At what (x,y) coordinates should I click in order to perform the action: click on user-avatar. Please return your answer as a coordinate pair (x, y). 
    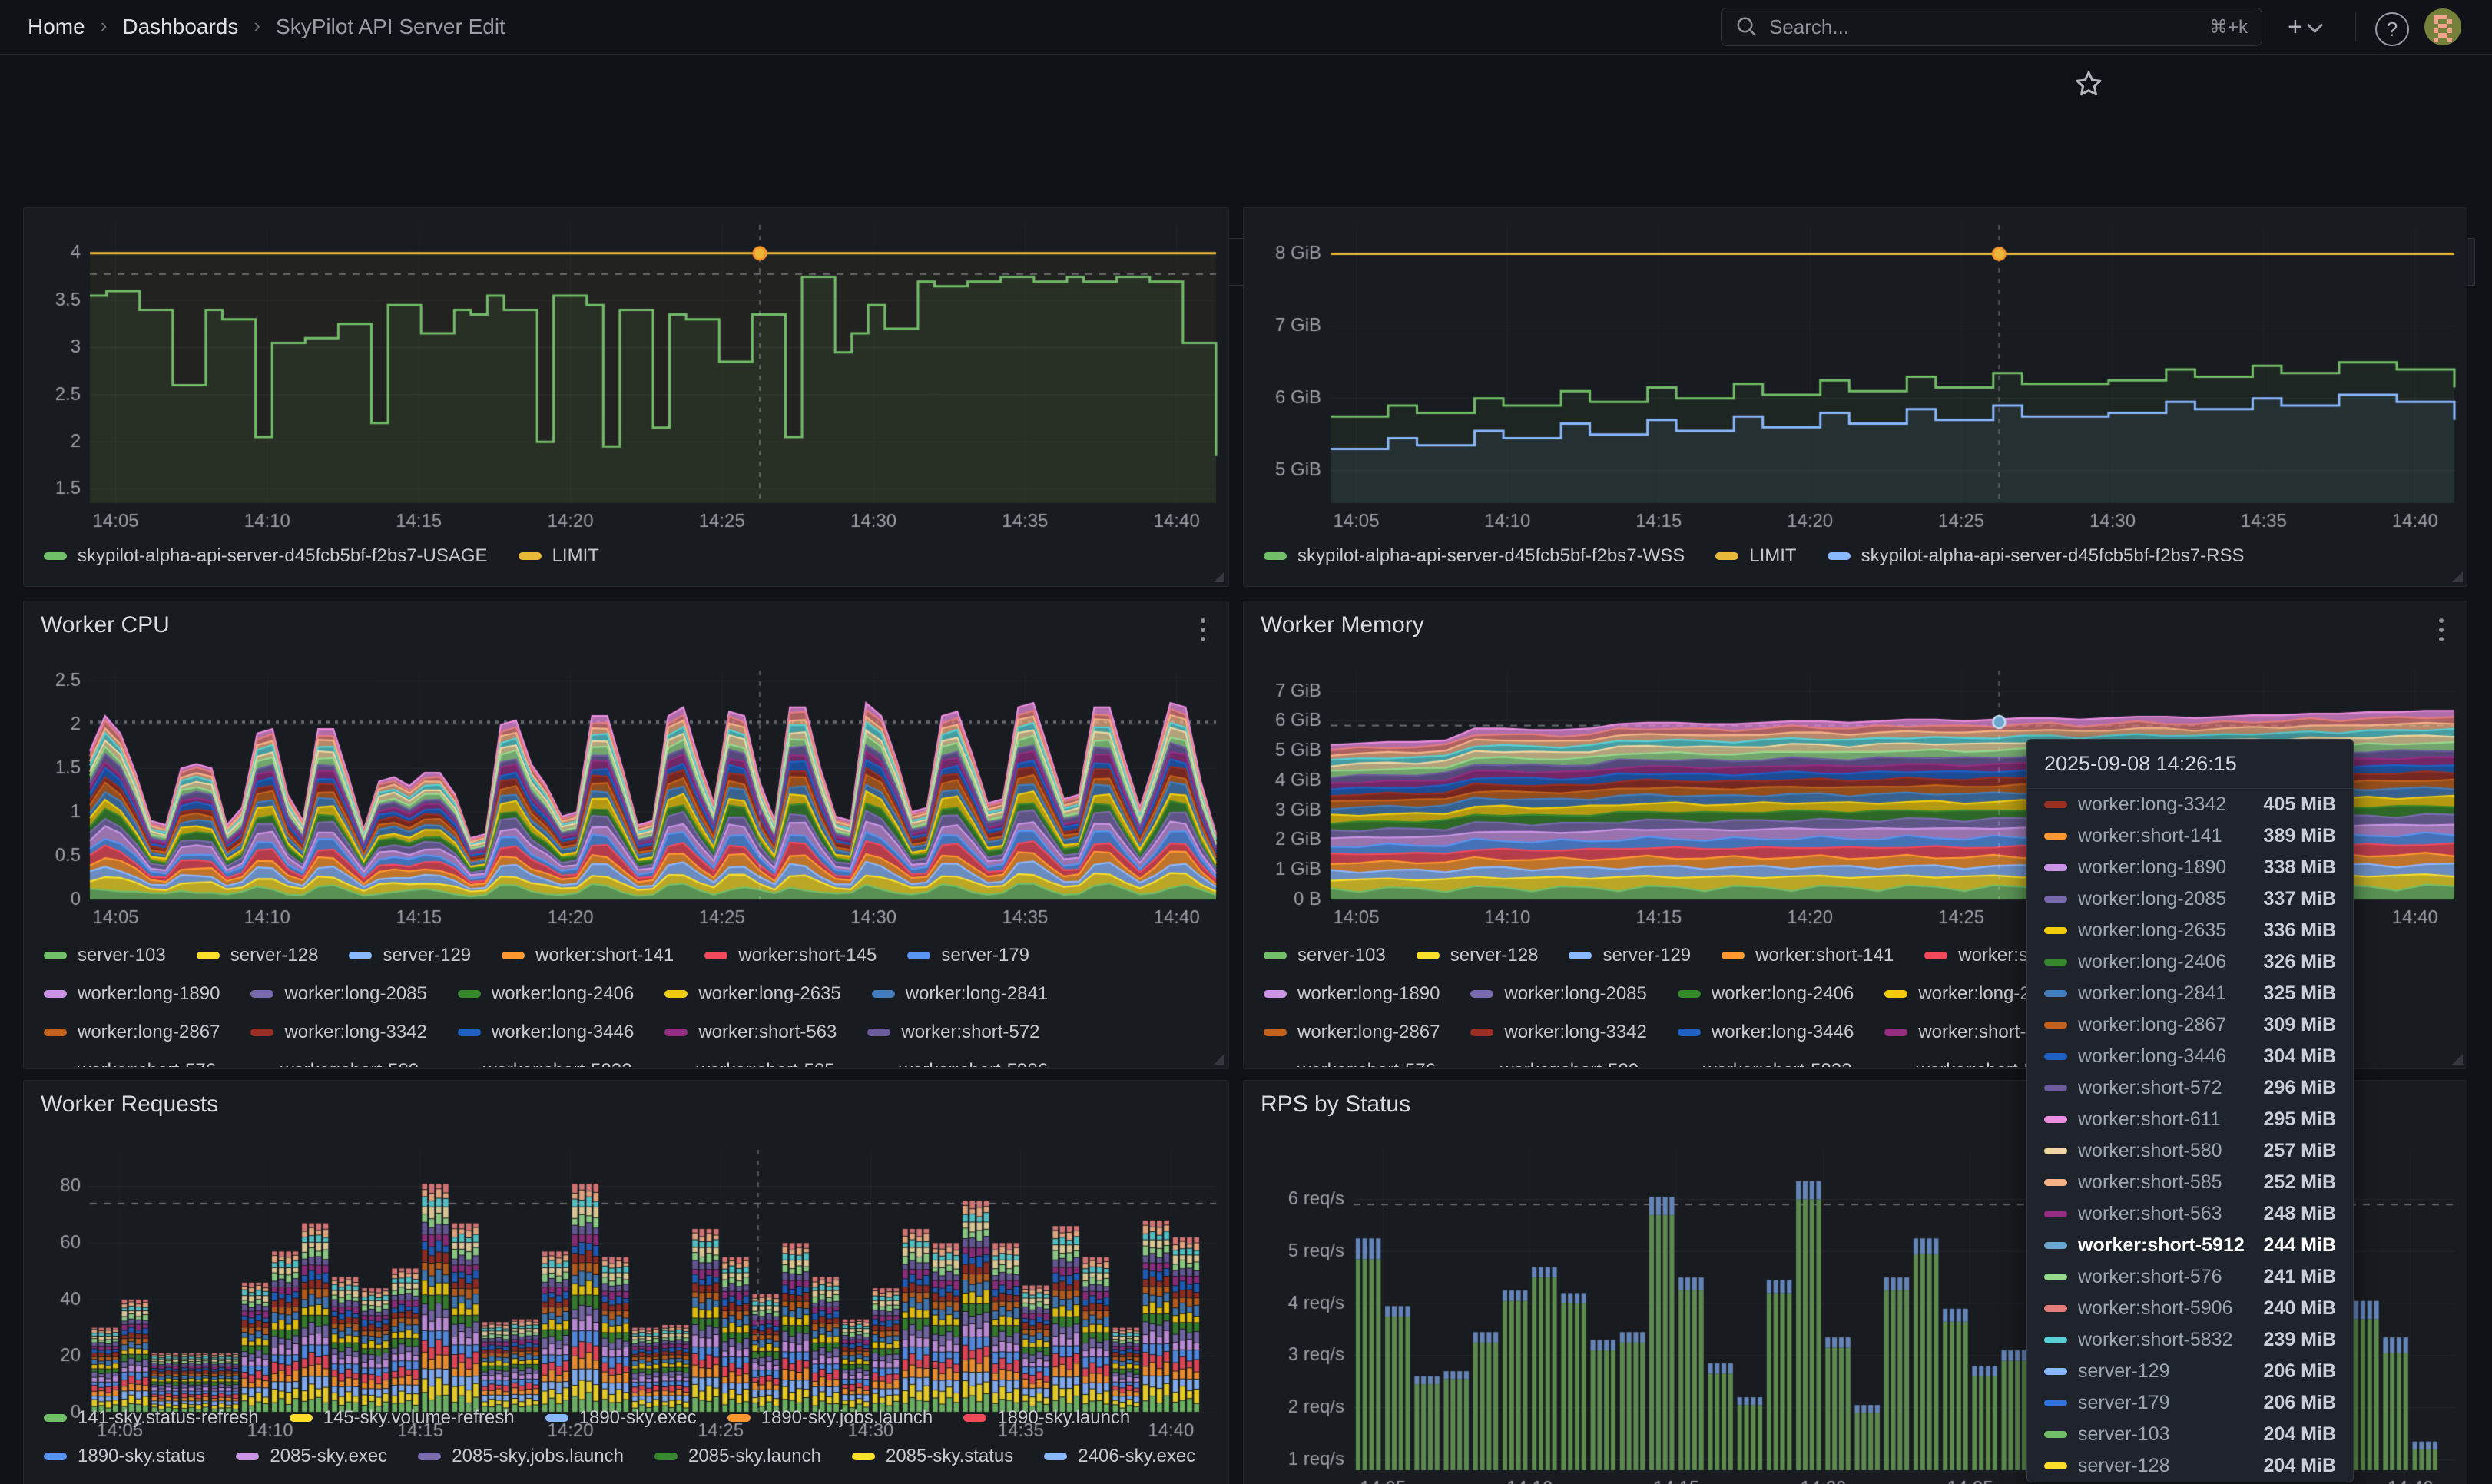
    Looking at the image, I should click on (2442, 26).